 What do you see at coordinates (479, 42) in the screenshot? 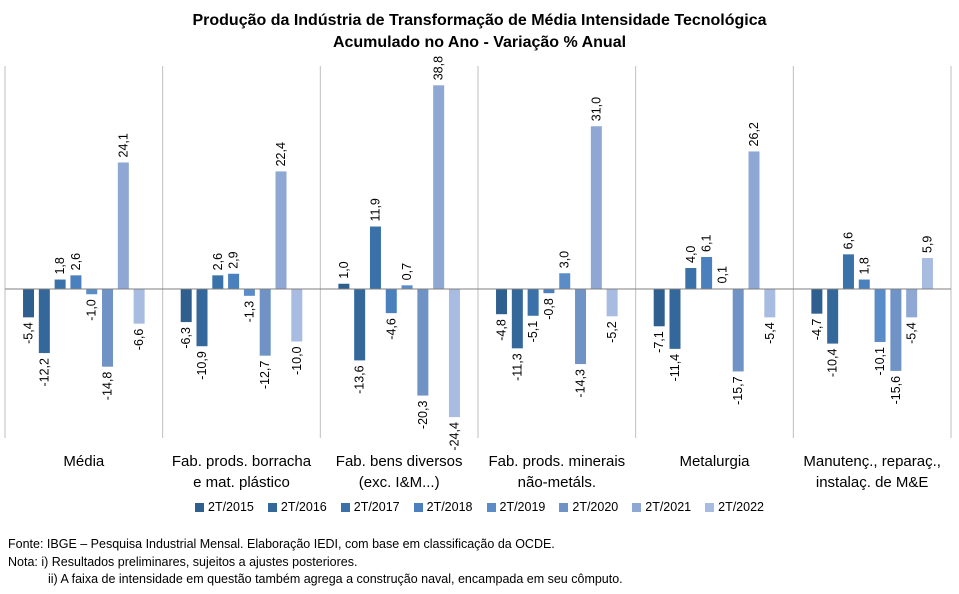
I see `chart-subtitle: Acumulado no Ano - Variação % Anual` at bounding box center [479, 42].